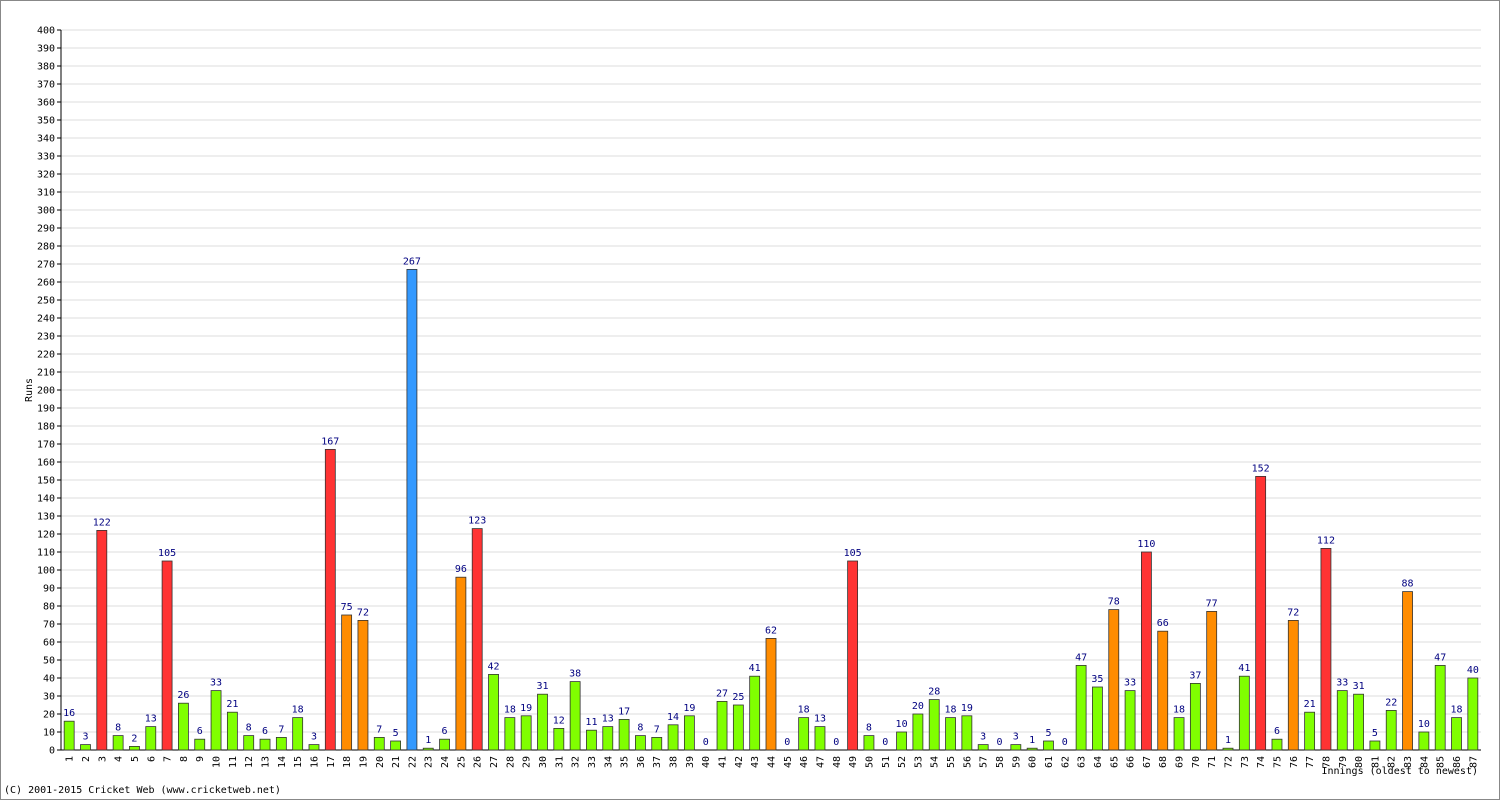 This screenshot has width=1500, height=800. What do you see at coordinates (690, 762) in the screenshot?
I see `x-tick-label: 39` at bounding box center [690, 762].